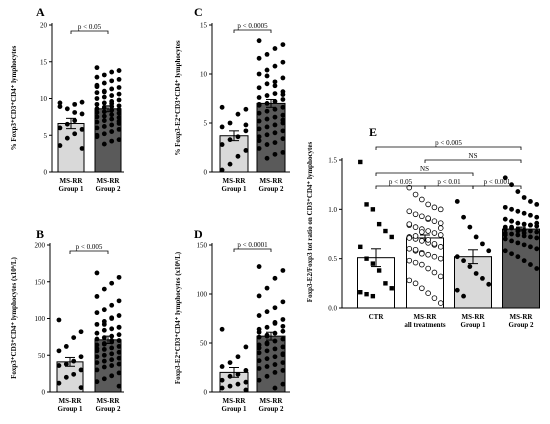  What do you see at coordinates (90, 27) in the screenshot?
I see `significance-label: p < 0.05` at bounding box center [90, 27].